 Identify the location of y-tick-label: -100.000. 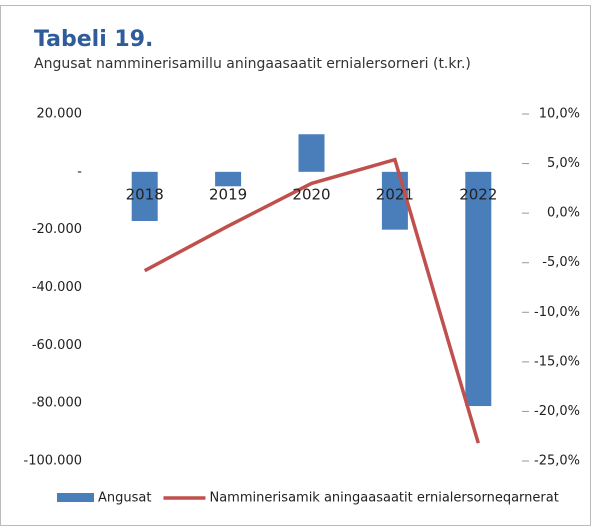
(53, 461).